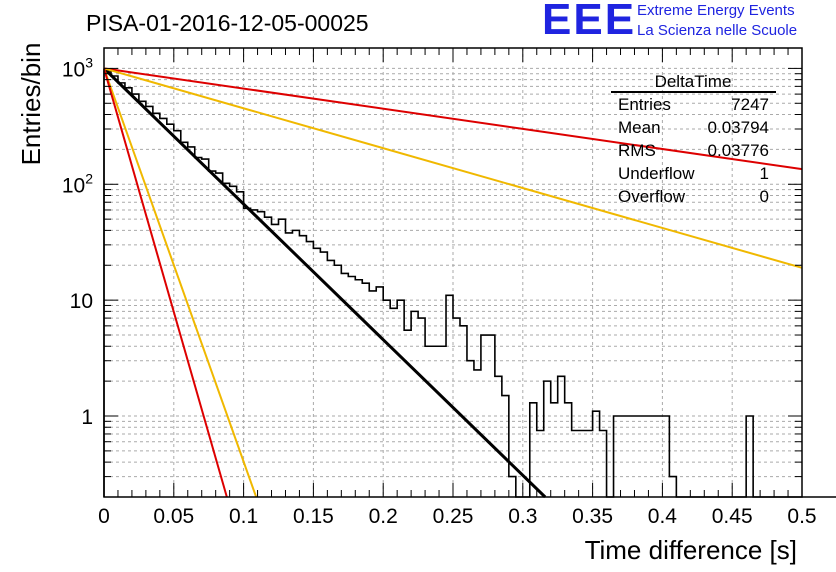 The image size is (836, 572). Describe the element at coordinates (738, 127) in the screenshot. I see `stats-value-mean: 0.03794` at that location.